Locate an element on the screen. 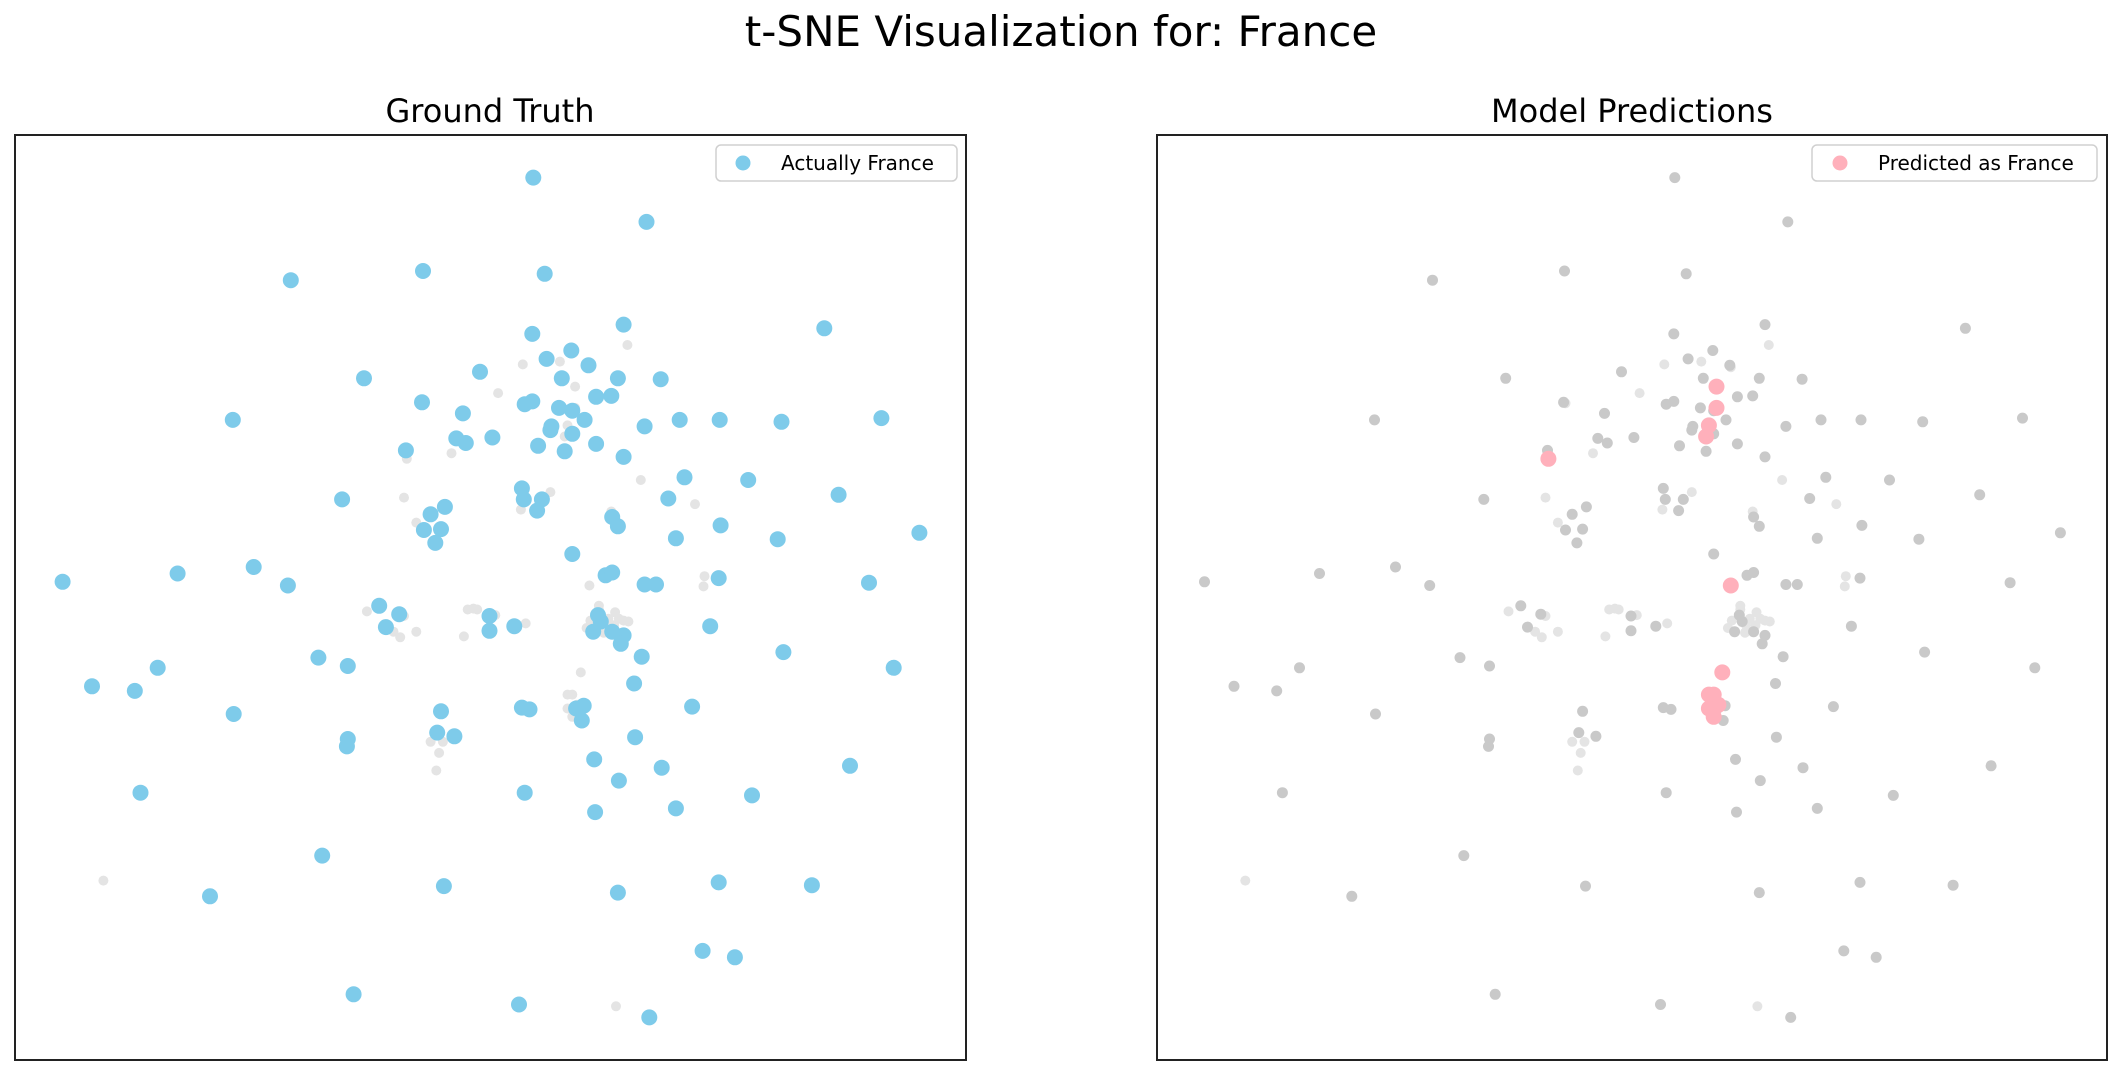  ground-truth-legend: Actually France is located at coordinates (836, 163).